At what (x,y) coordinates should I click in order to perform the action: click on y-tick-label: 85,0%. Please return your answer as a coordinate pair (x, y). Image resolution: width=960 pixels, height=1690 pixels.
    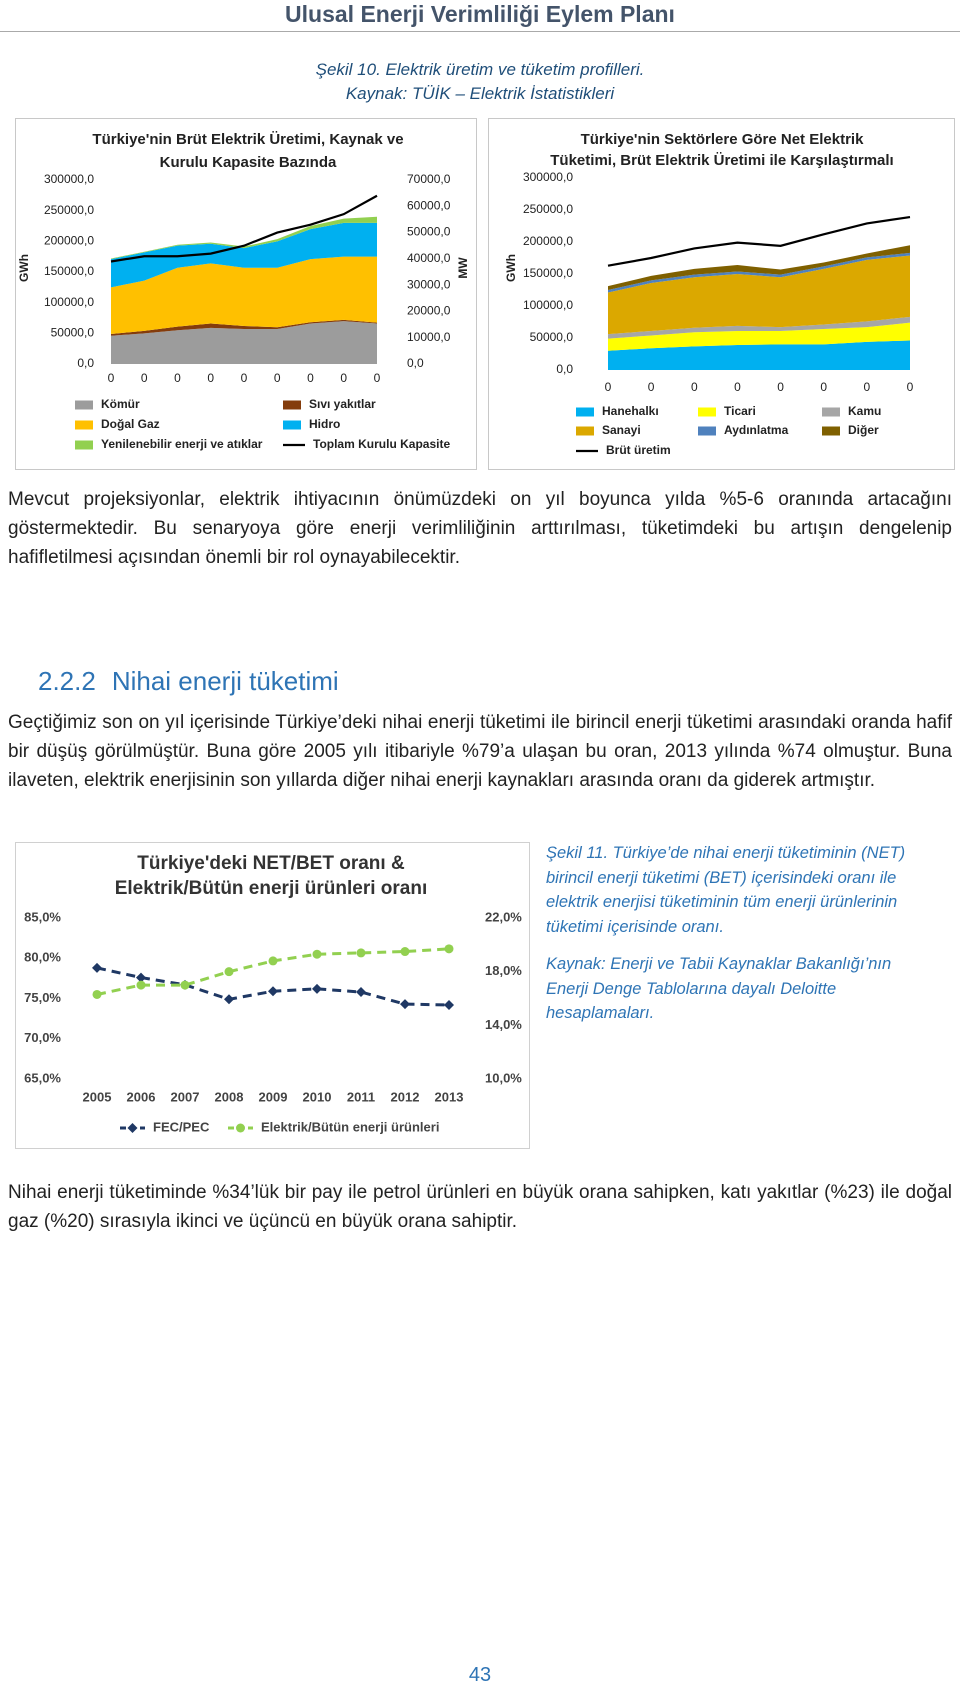
    Looking at the image, I should click on (42, 916).